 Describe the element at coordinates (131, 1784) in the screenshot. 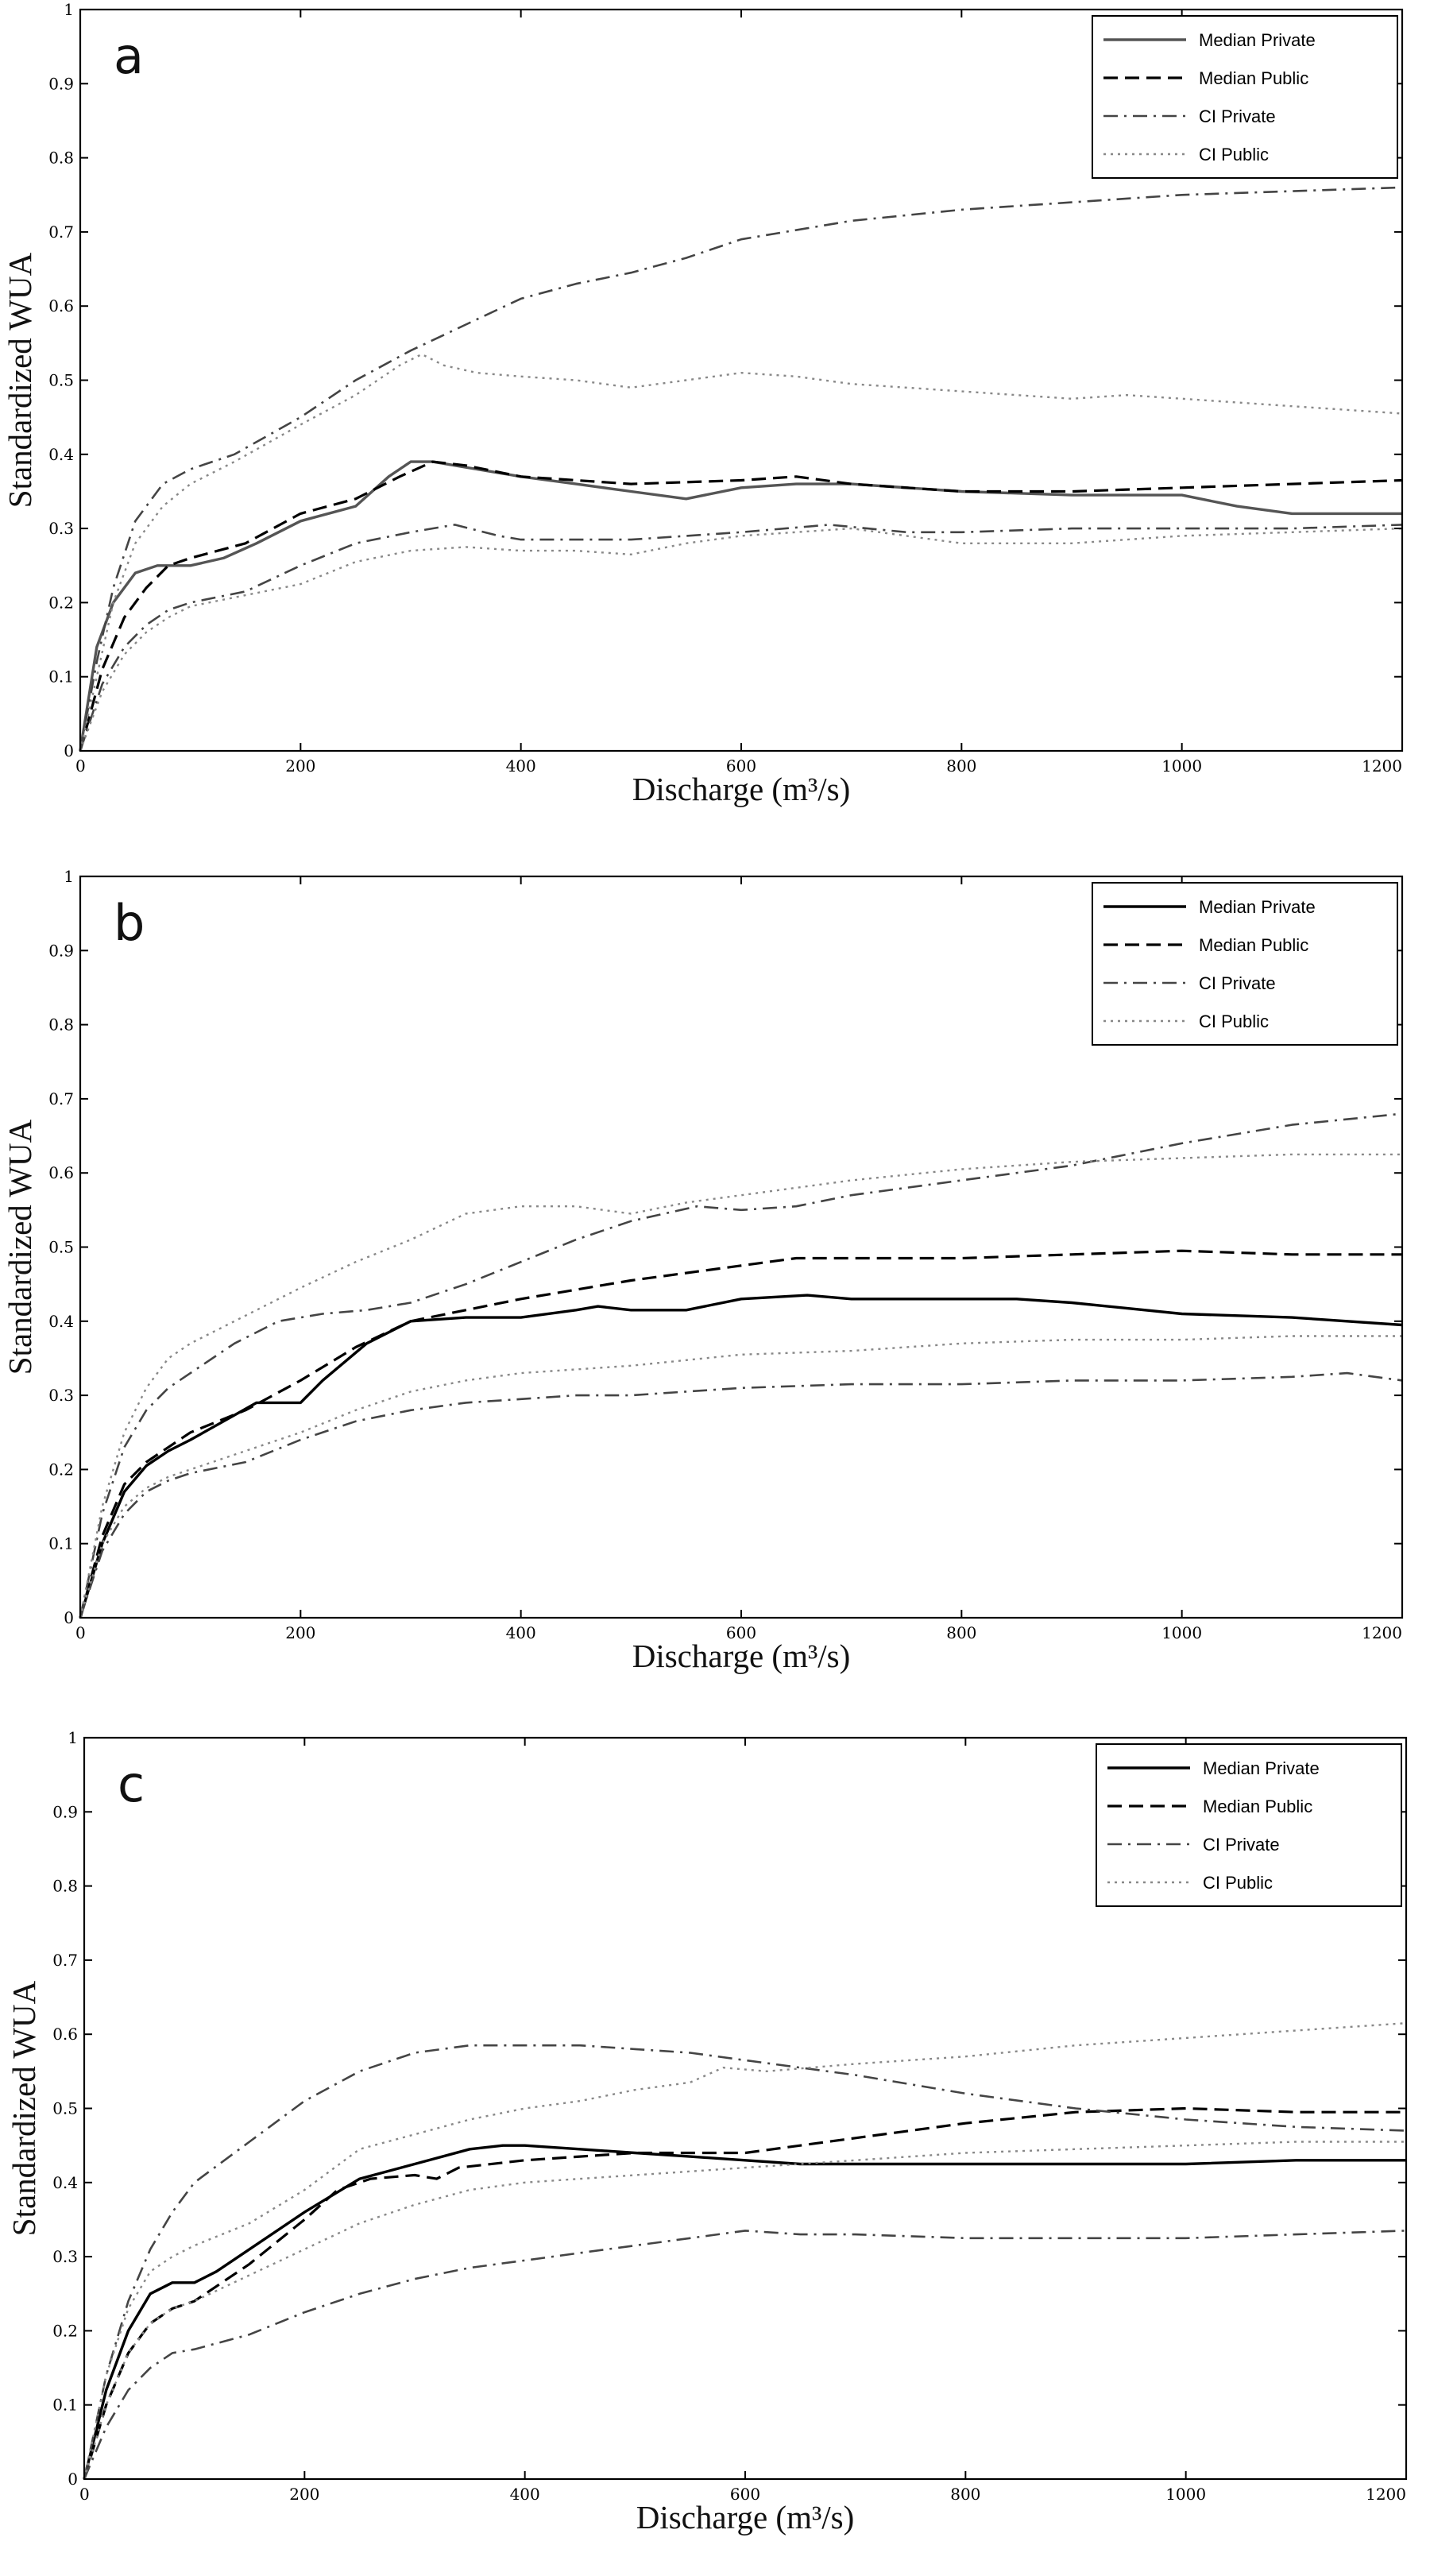

I see `panel-label: c` at that location.